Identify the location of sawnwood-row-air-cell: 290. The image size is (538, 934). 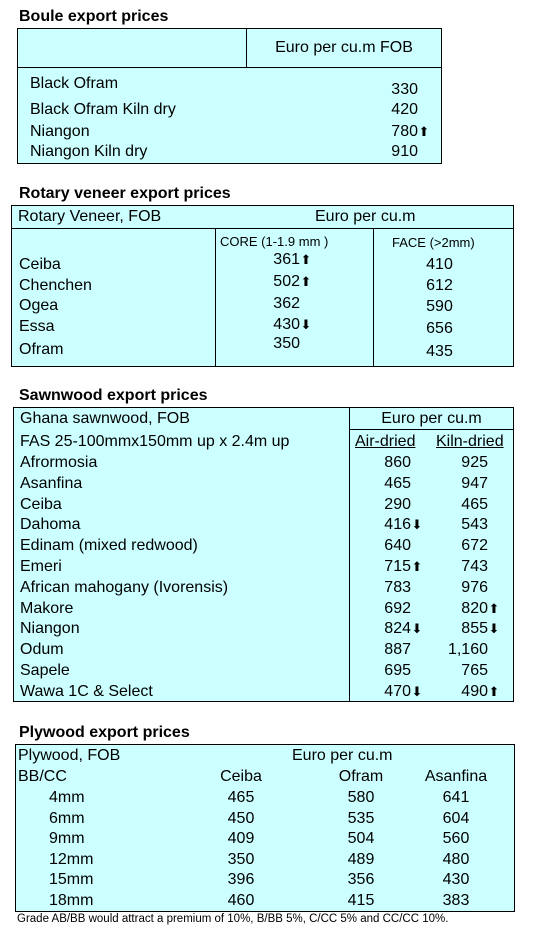
(388, 505).